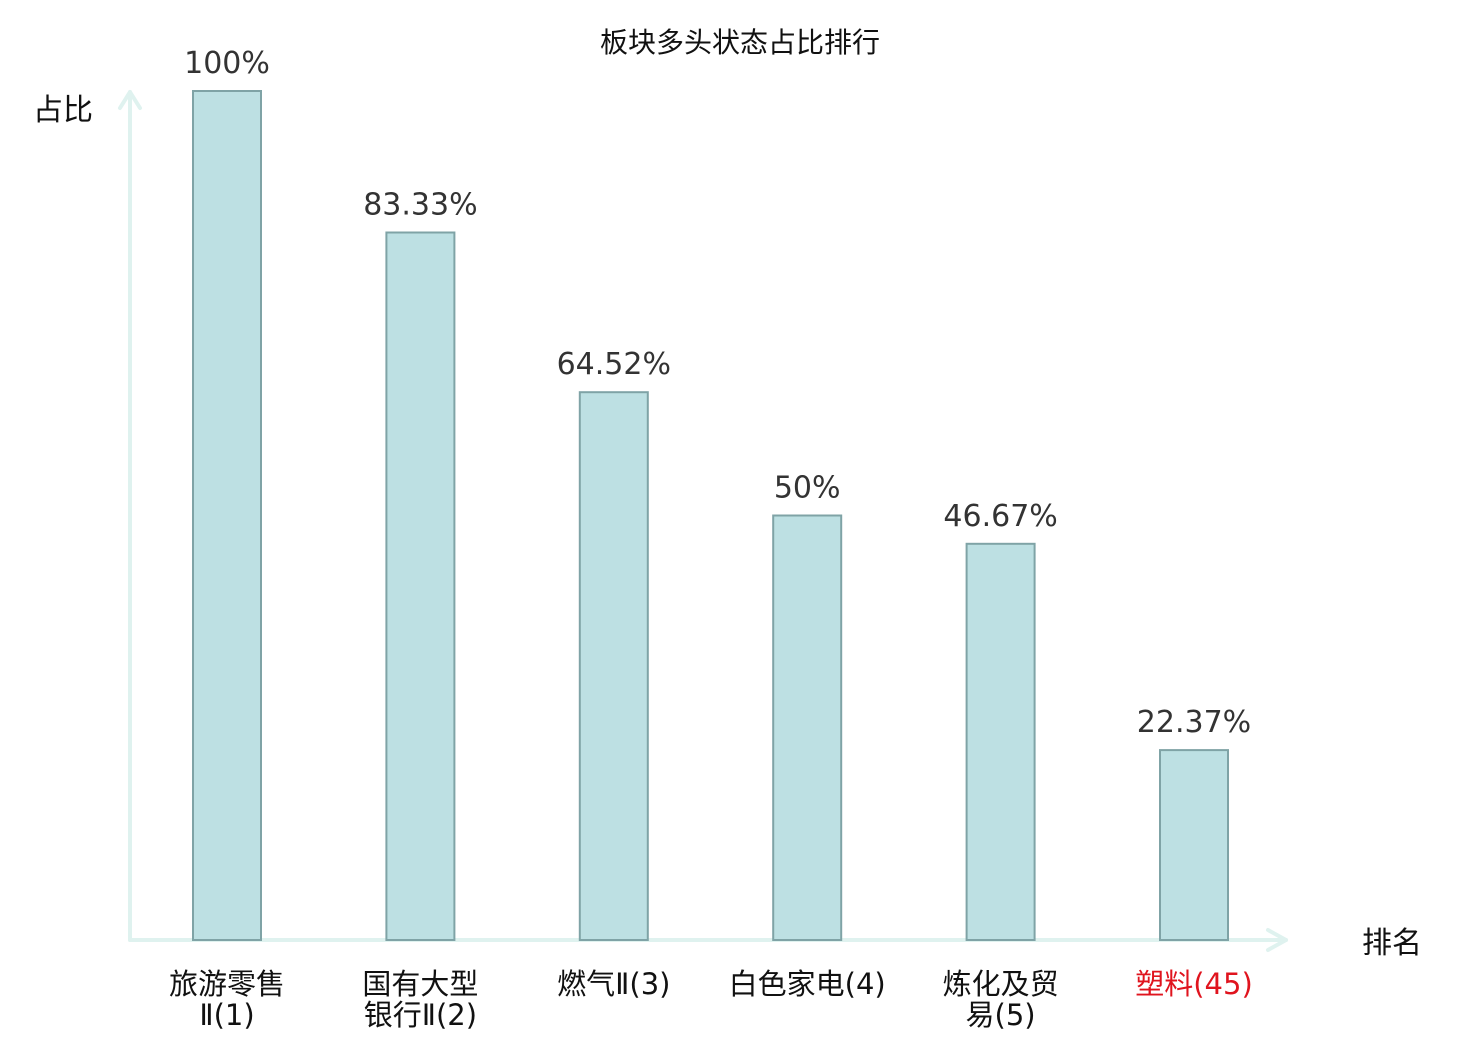  Describe the element at coordinates (63, 110) in the screenshot. I see `y-axis-label: 占比` at that location.